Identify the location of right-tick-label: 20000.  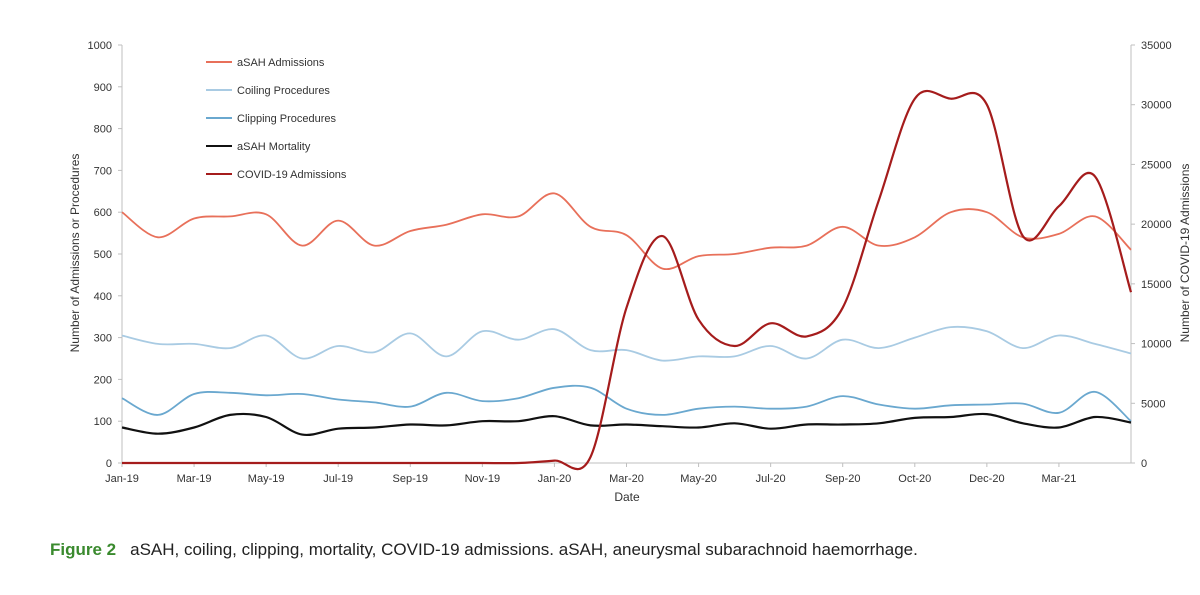
(1156, 225).